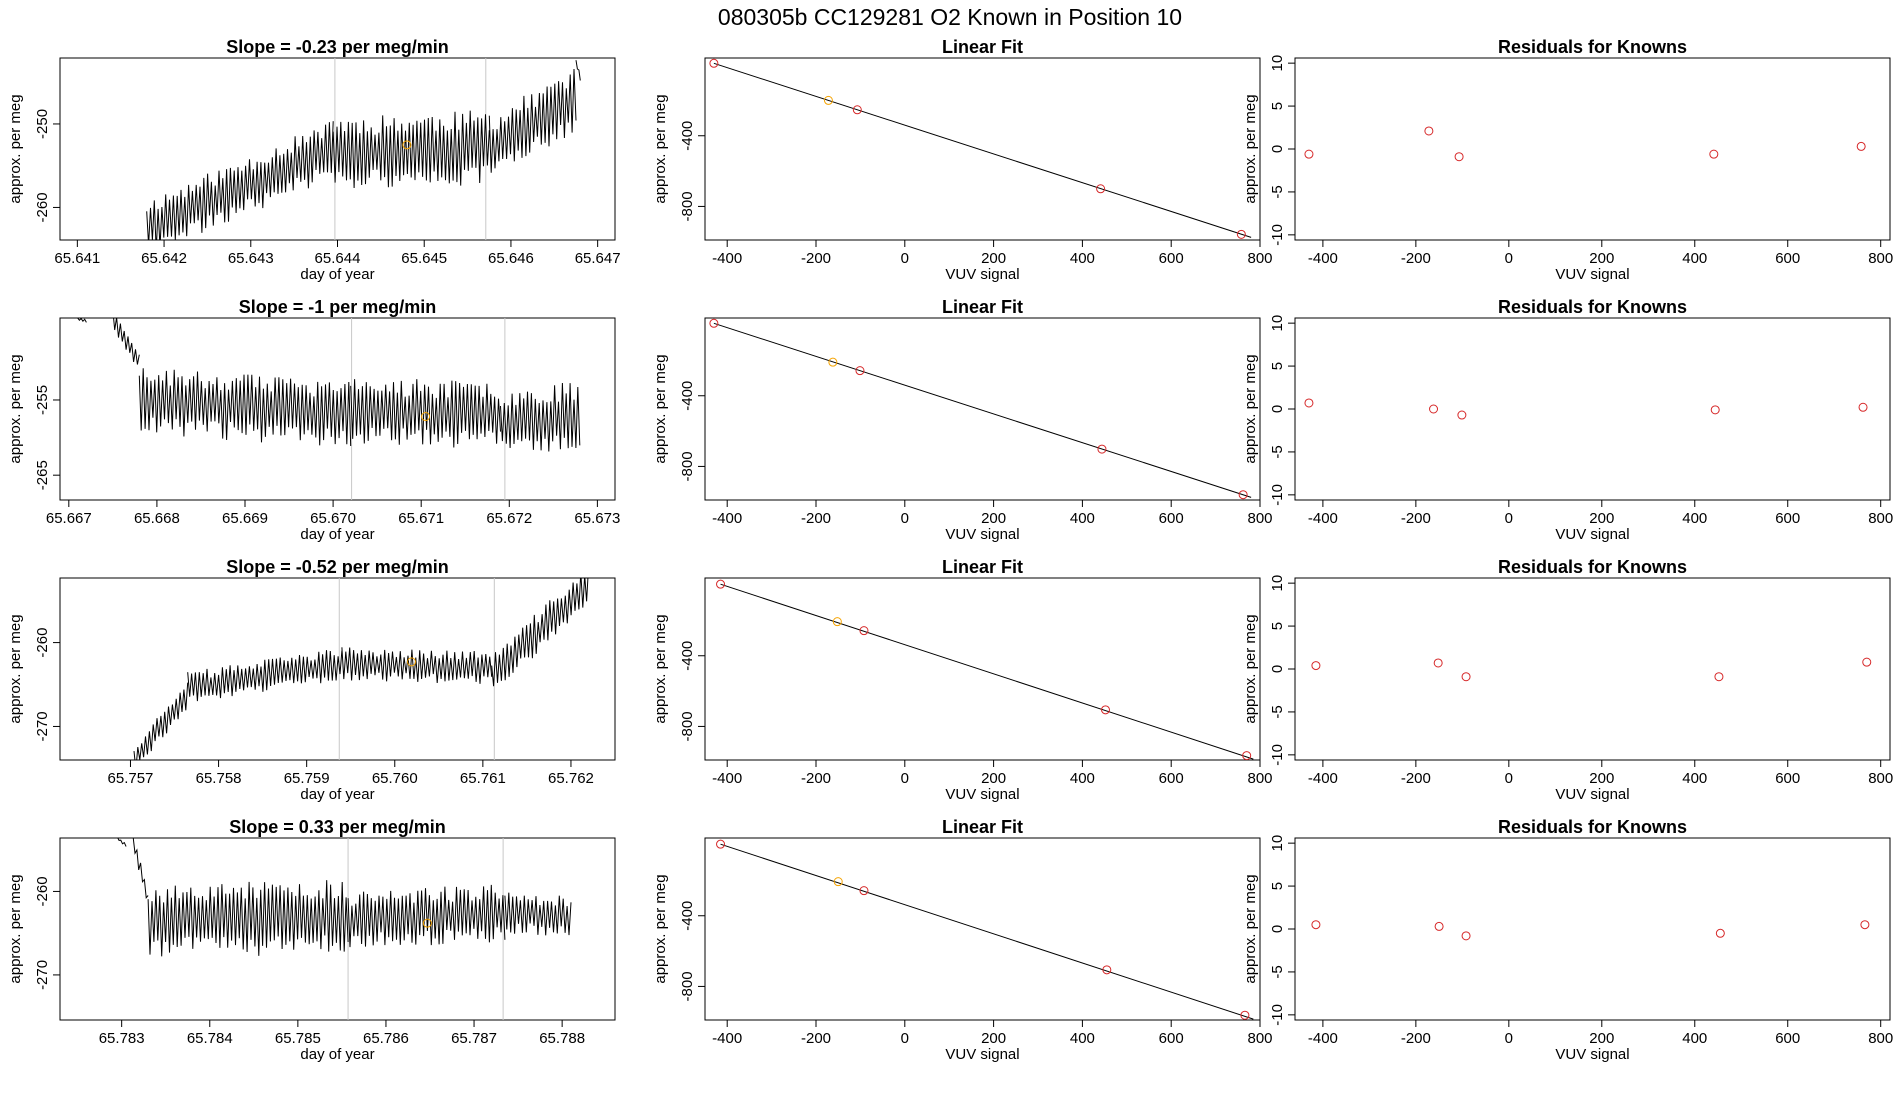 This screenshot has height=1105, width=1900. What do you see at coordinates (509, 518) in the screenshot?
I see `x-tick-label: 65.672` at bounding box center [509, 518].